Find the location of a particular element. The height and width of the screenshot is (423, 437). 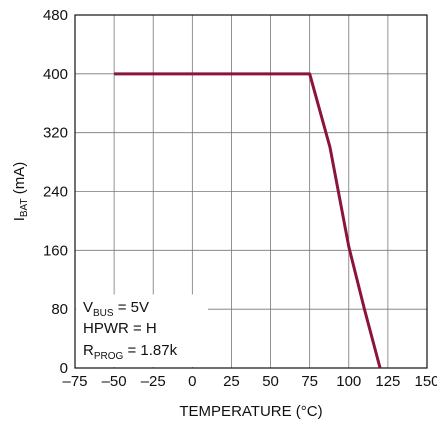

y-tick-label: 320 is located at coordinates (55, 133).